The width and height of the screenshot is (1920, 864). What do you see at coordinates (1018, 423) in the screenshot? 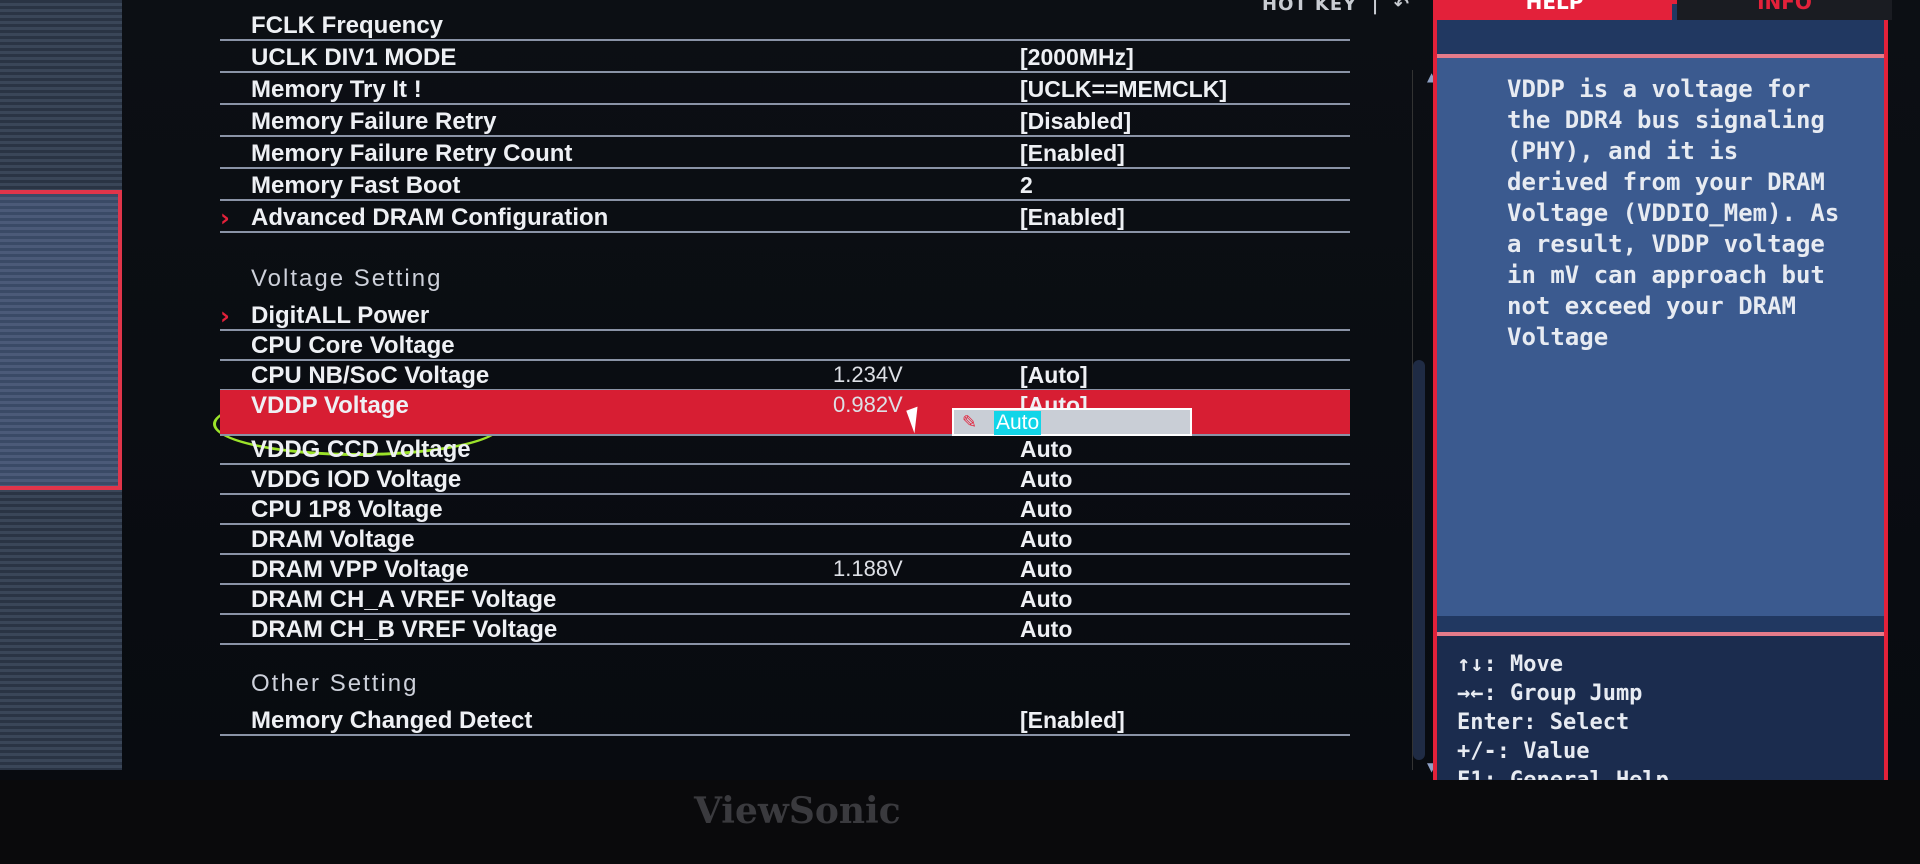
I see `edit-value: Auto` at bounding box center [1018, 423].